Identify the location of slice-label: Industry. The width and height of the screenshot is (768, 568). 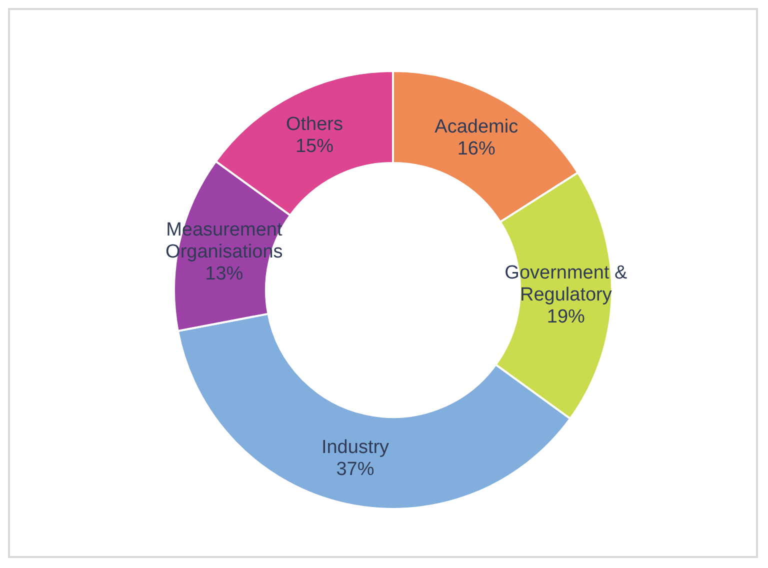
(355, 447).